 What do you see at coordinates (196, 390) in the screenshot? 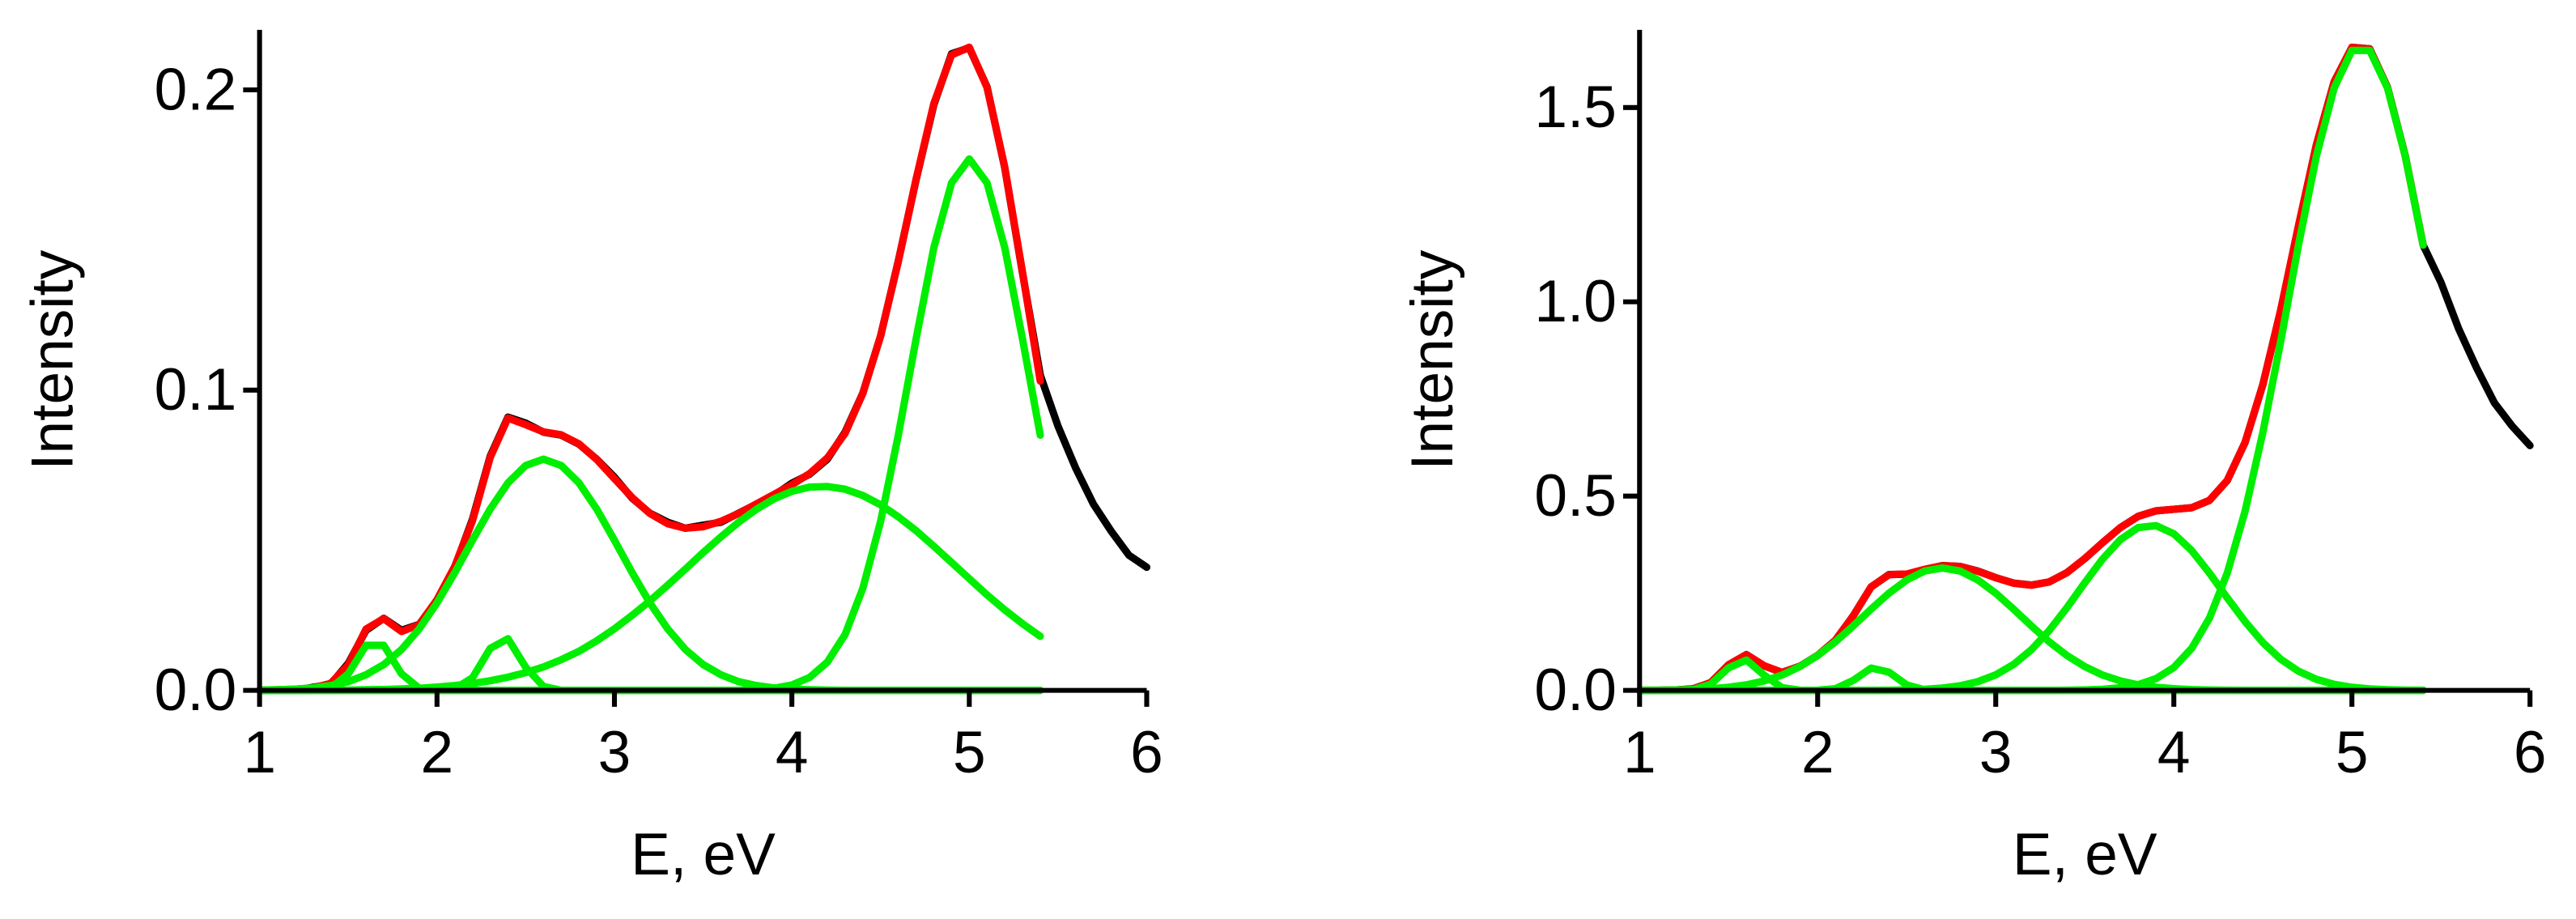
I see `y-tick-label: 0.1` at bounding box center [196, 390].